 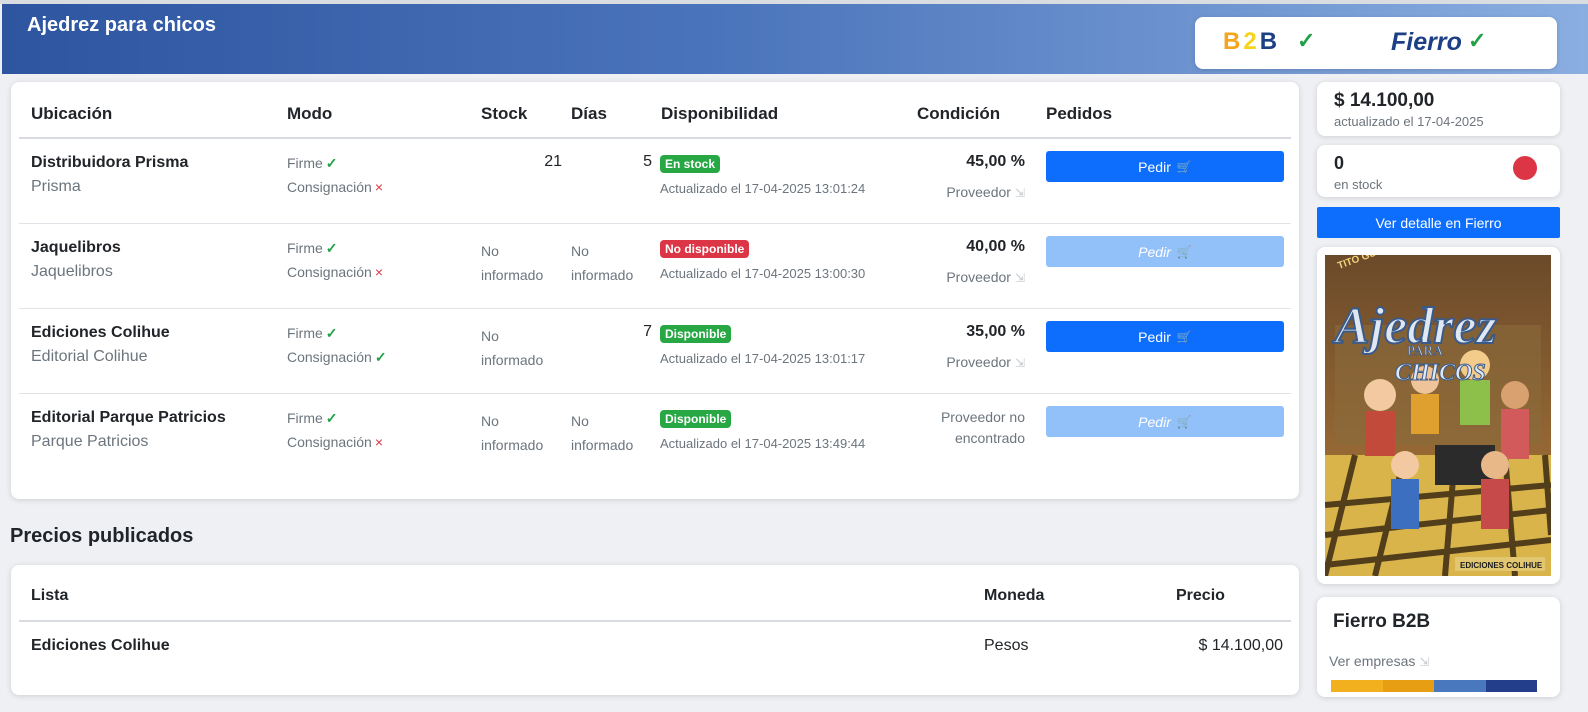 What do you see at coordinates (310, 113) in the screenshot?
I see `column-header-modo: Modo` at bounding box center [310, 113].